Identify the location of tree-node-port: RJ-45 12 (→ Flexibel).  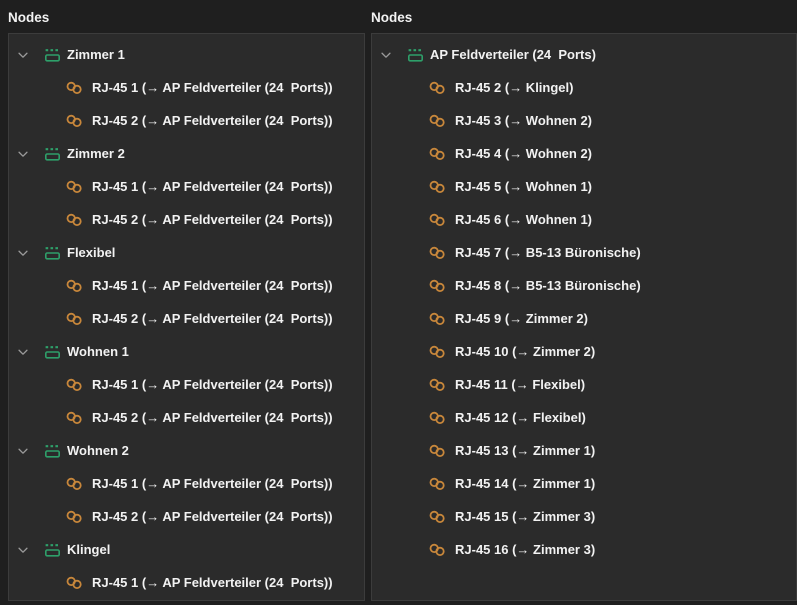
(584, 417).